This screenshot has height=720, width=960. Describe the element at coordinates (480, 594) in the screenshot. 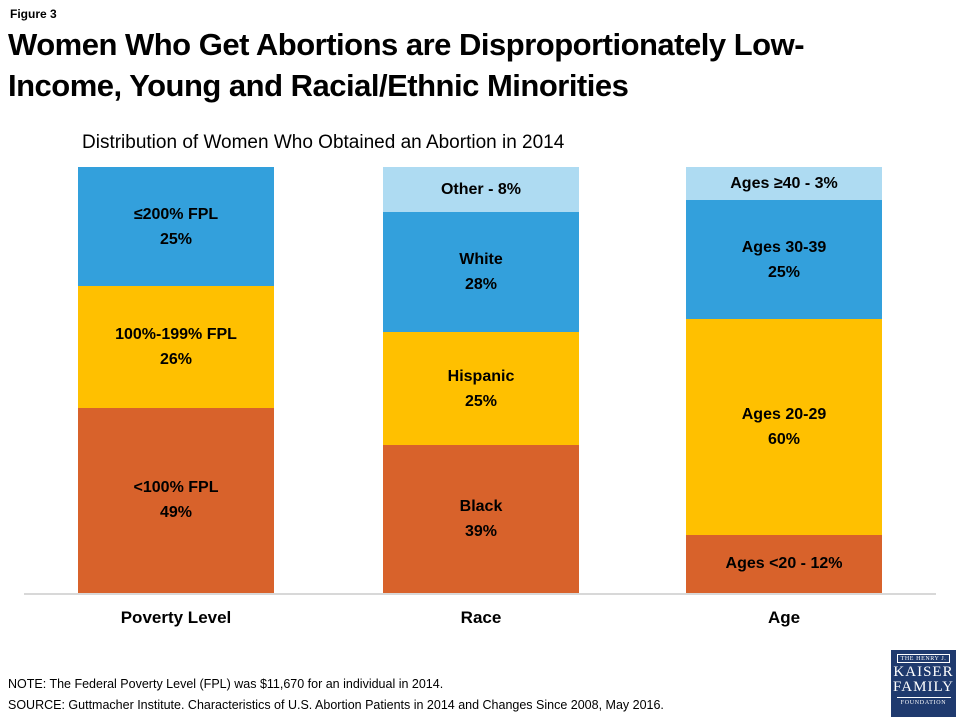

I see `x-axis-baseline` at that location.